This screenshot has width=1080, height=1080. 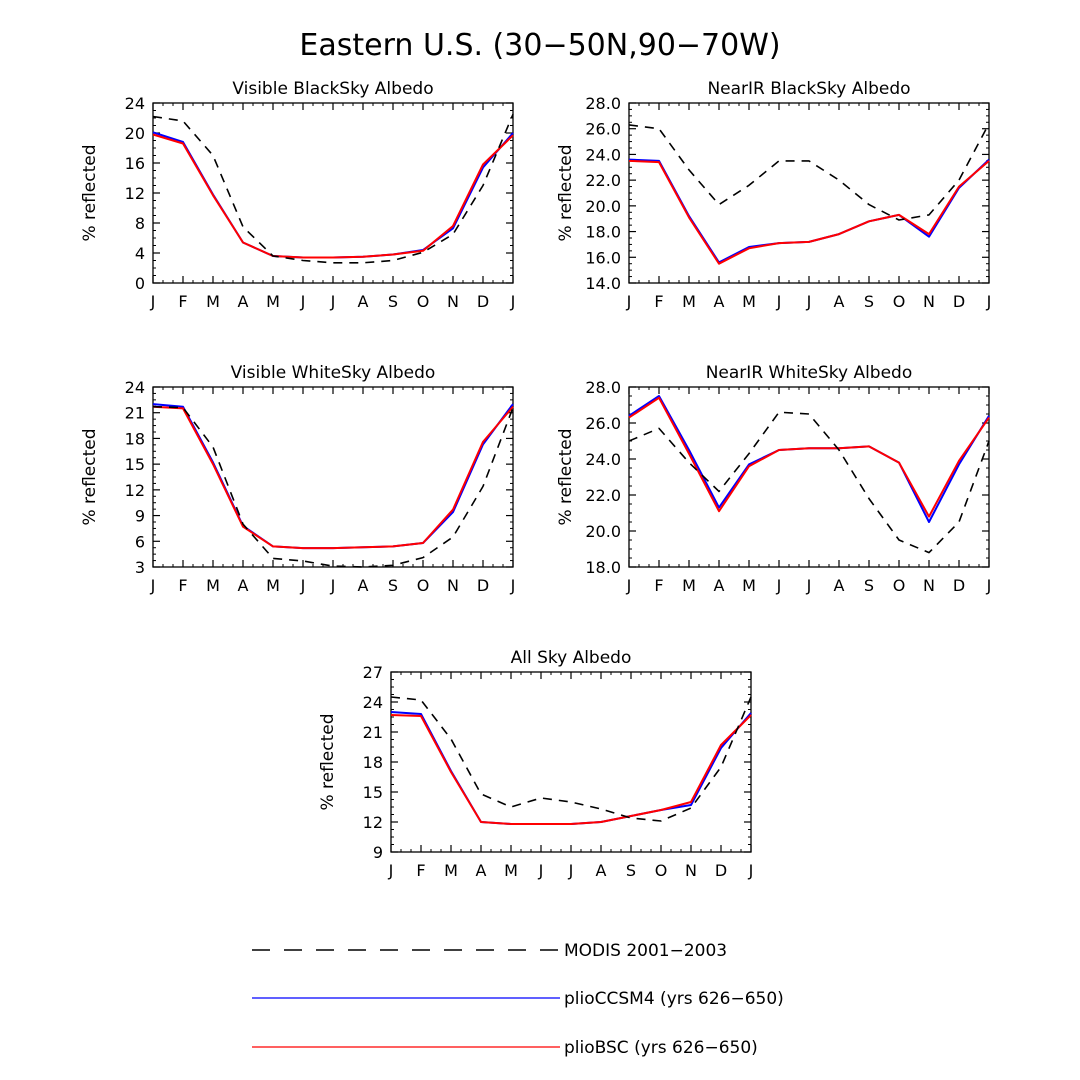 What do you see at coordinates (929, 585) in the screenshot?
I see `chart-nearir-whitesky-albedo-xtick-label: N` at bounding box center [929, 585].